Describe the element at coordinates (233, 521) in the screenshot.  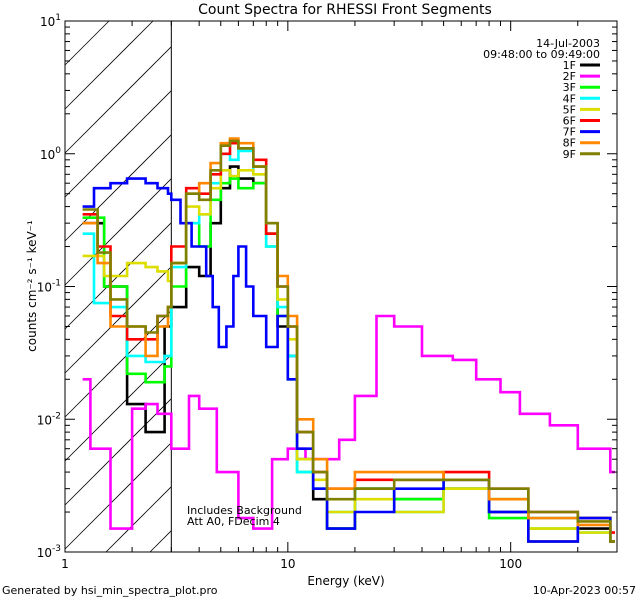
I see `annotation-attenuator: Att A0, FDecim 4` at that location.